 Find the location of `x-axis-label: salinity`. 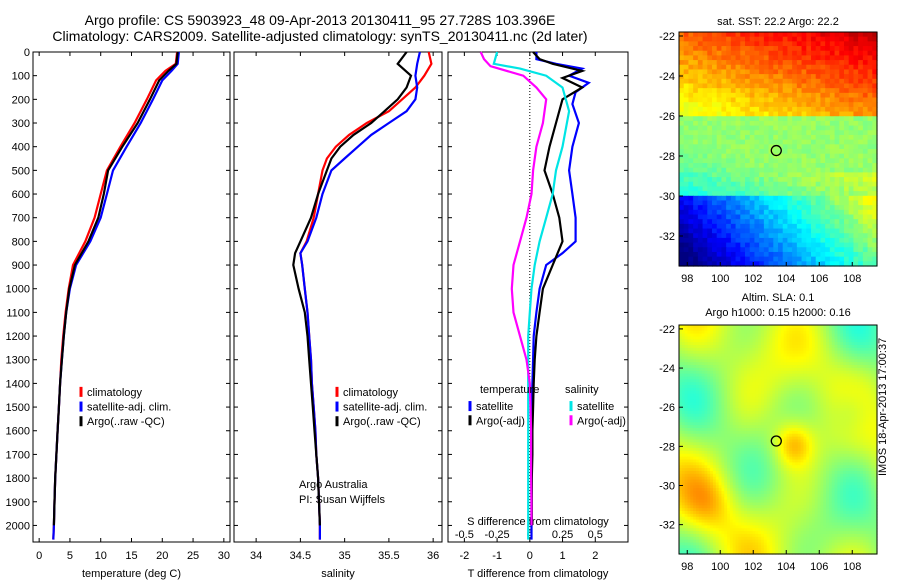

x-axis-label: salinity is located at coordinates (338, 574).